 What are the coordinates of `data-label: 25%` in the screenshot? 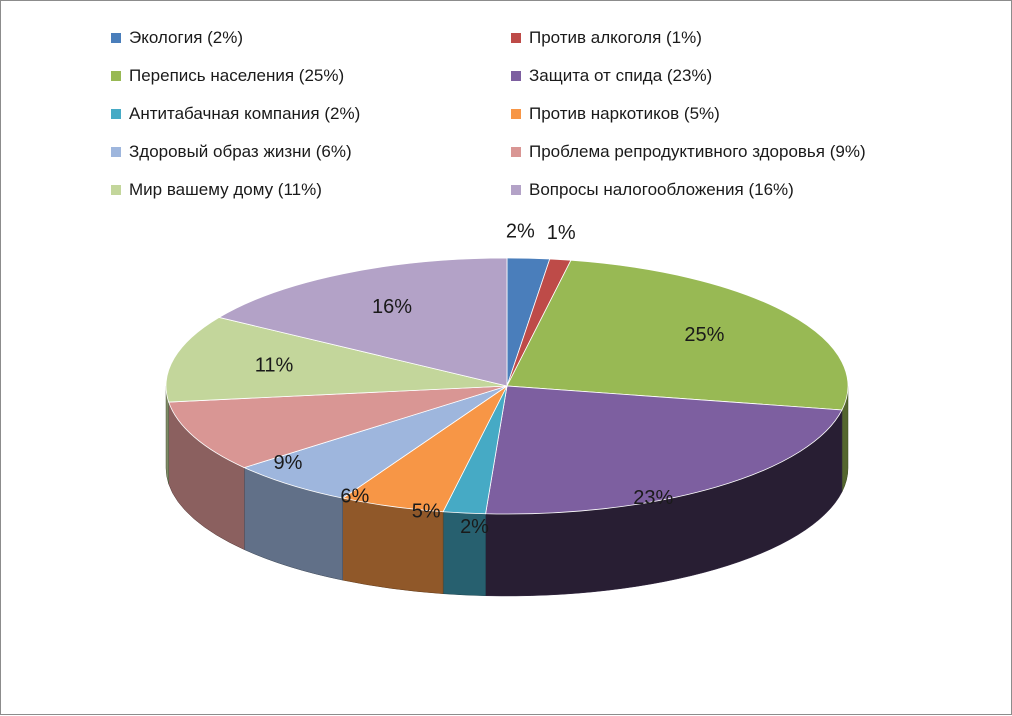 It's located at (704, 335).